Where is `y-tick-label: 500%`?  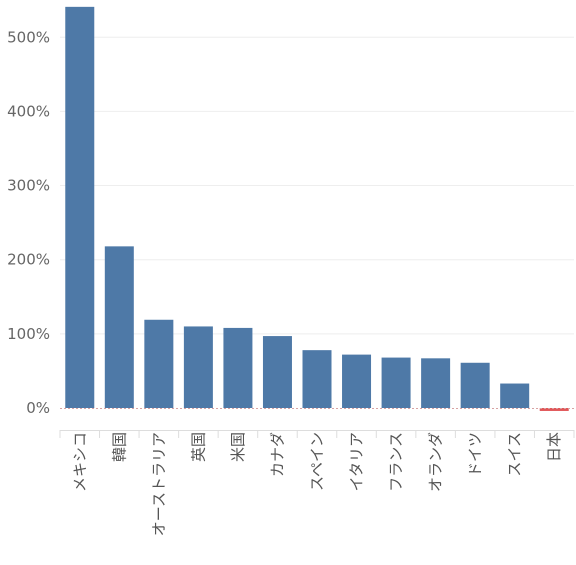
y-tick-label: 500% is located at coordinates (28, 37).